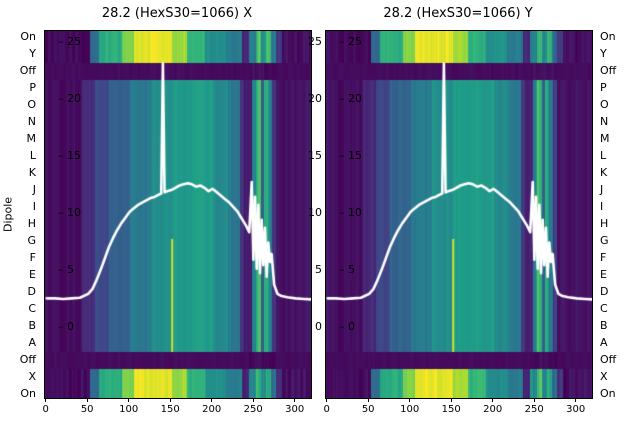 Image resolution: width=640 pixels, height=440 pixels. What do you see at coordinates (310, 220) in the screenshot?
I see `value-axis-ticks: 25 20 15 10 5 0` at bounding box center [310, 220].